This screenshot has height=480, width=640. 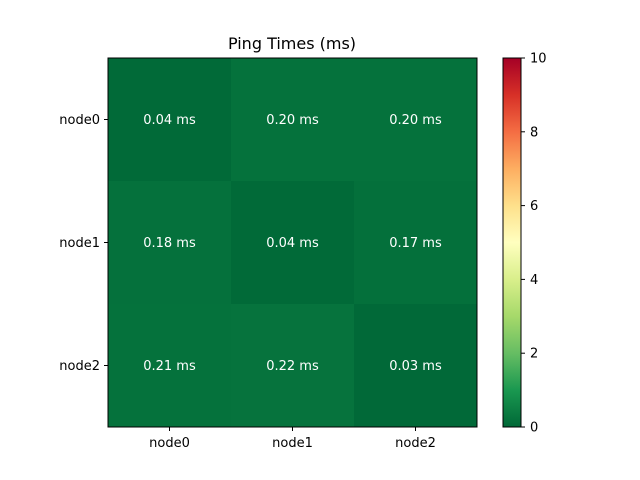 I want to click on x-axis: node0 node1 node2, so click(x=292, y=439).